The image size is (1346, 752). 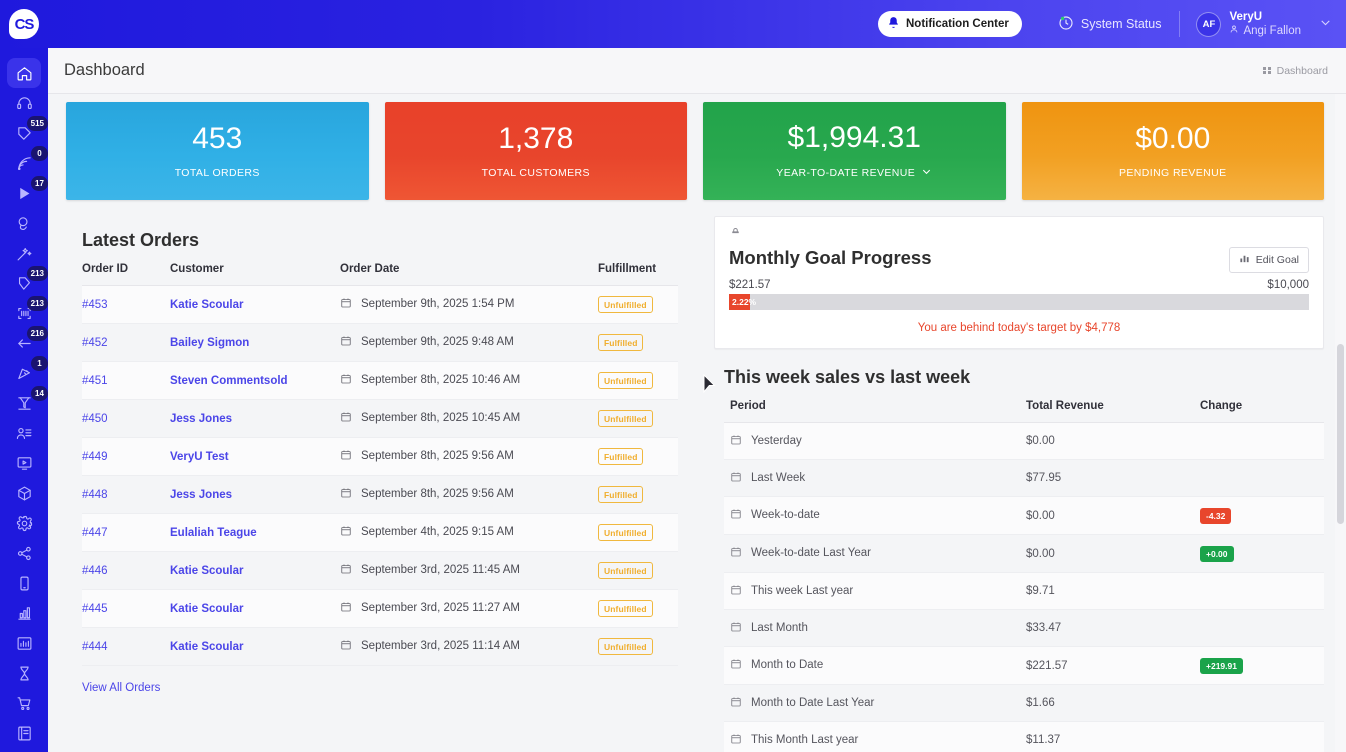 What do you see at coordinates (24, 733) in the screenshot?
I see `sidebar-item-docs` at bounding box center [24, 733].